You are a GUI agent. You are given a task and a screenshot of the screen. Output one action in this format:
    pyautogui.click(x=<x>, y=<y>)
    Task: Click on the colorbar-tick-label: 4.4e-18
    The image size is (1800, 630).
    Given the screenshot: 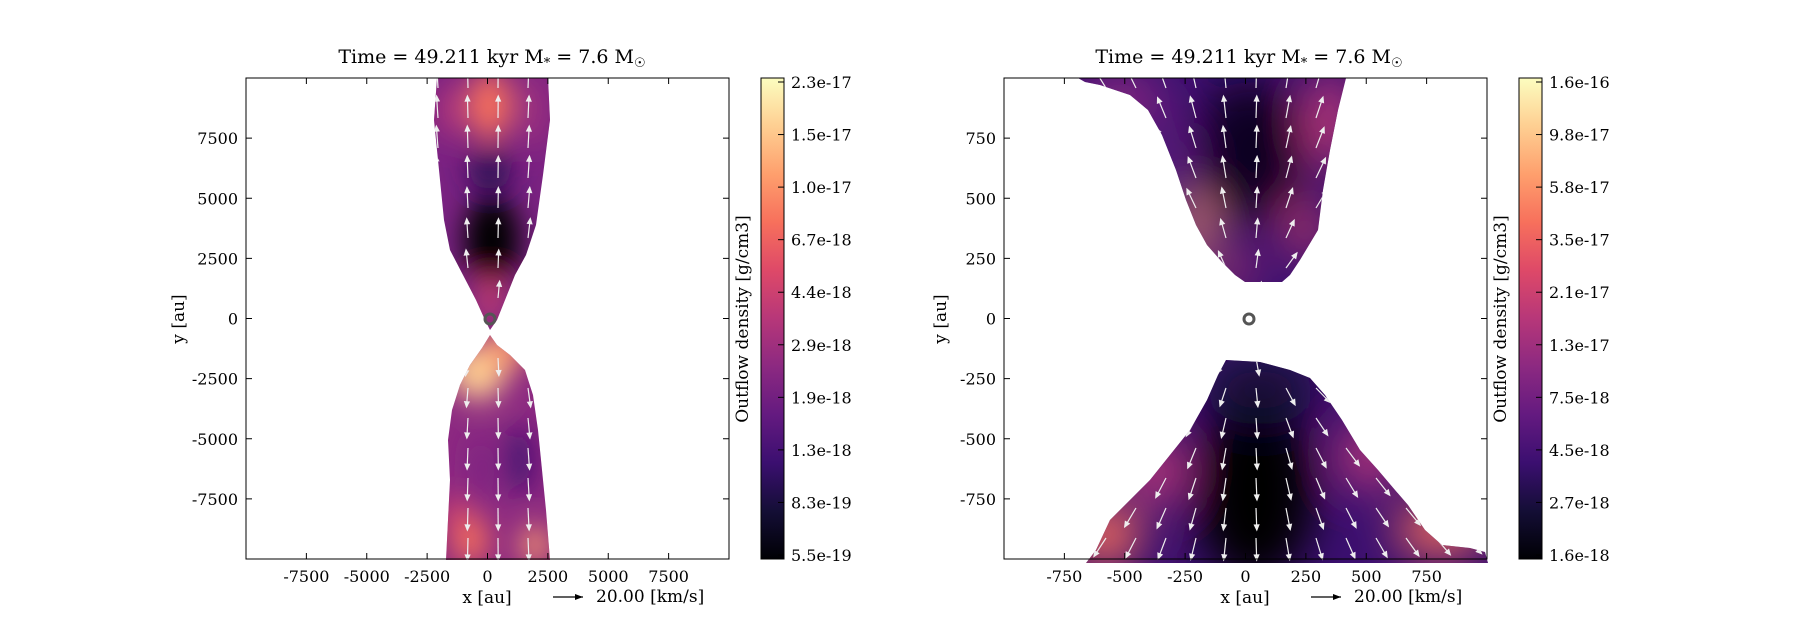 What is the action you would take?
    pyautogui.click(x=821, y=292)
    